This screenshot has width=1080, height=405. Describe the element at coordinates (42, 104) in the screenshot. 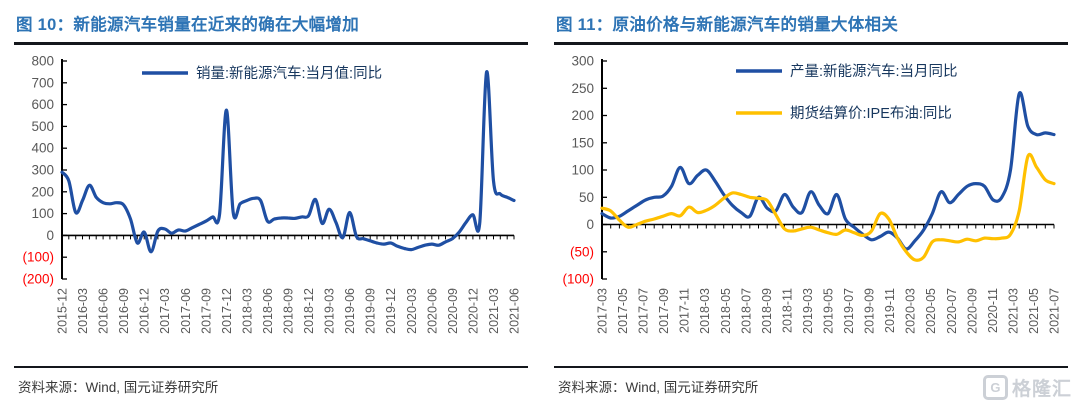

I see `svg-text: 600` at that location.